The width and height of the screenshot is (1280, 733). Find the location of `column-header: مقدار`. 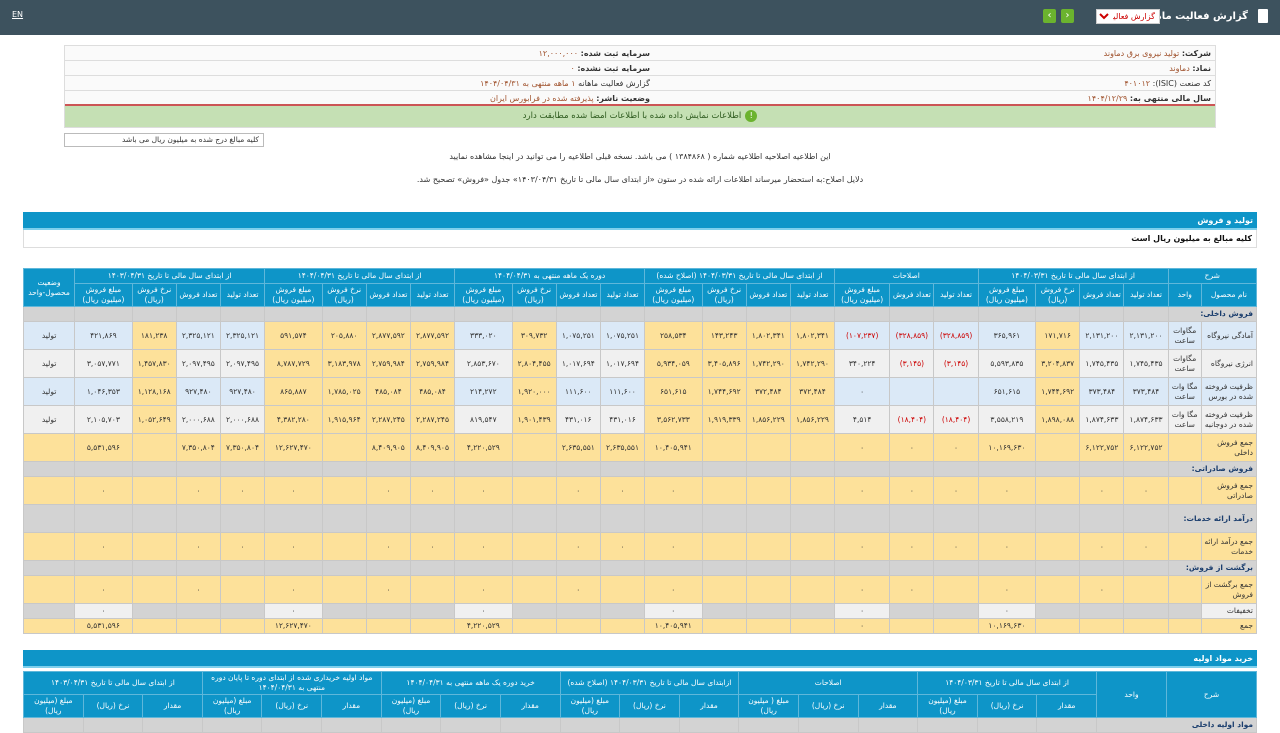

column-header: مقدار is located at coordinates (351, 706).